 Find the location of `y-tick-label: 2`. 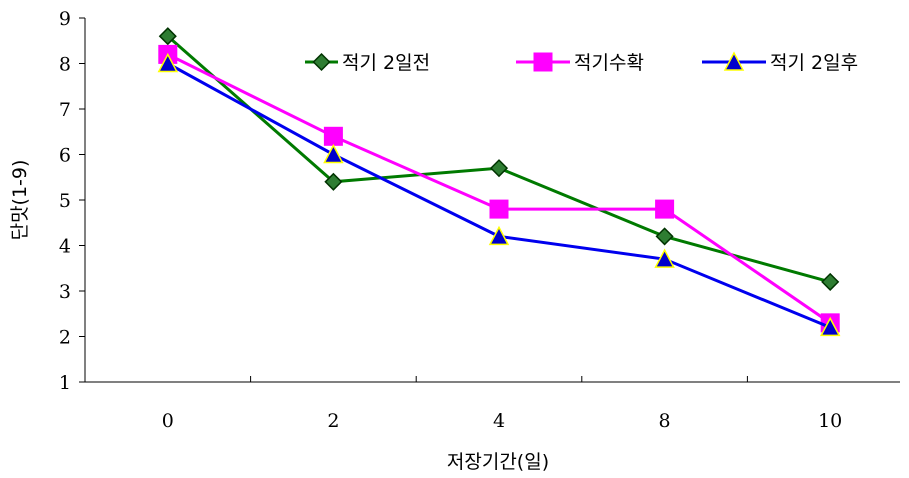

y-tick-label: 2 is located at coordinates (65, 338).